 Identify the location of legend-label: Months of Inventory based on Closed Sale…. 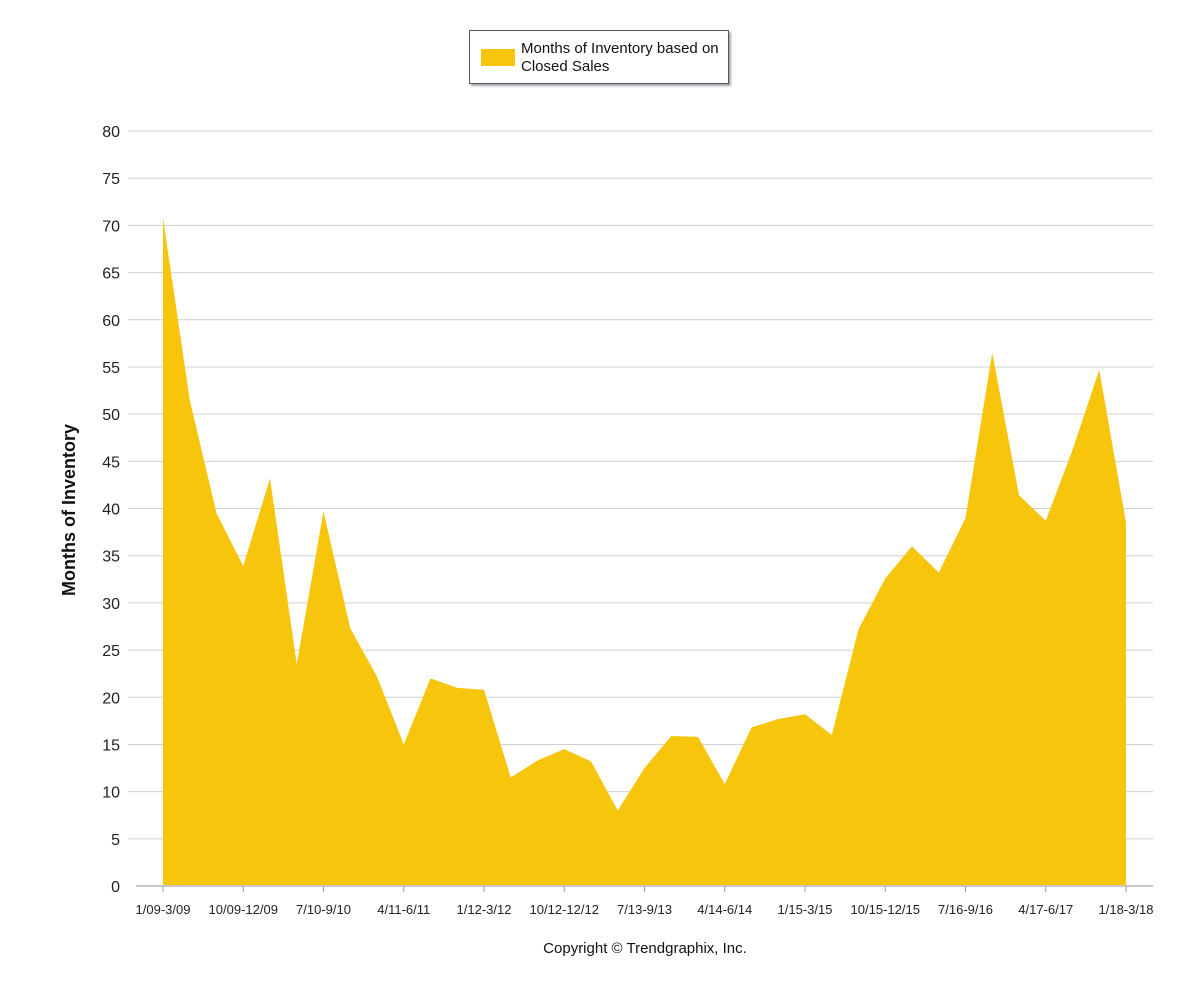
(620, 57).